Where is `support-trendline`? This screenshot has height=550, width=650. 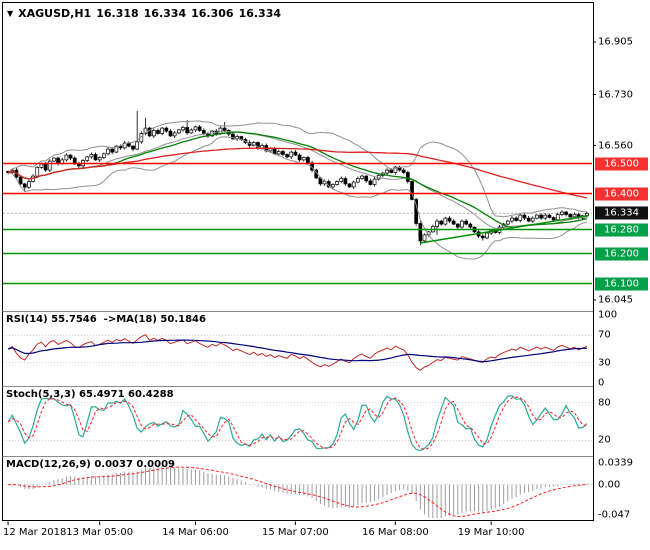 support-trendline is located at coordinates (505, 229).